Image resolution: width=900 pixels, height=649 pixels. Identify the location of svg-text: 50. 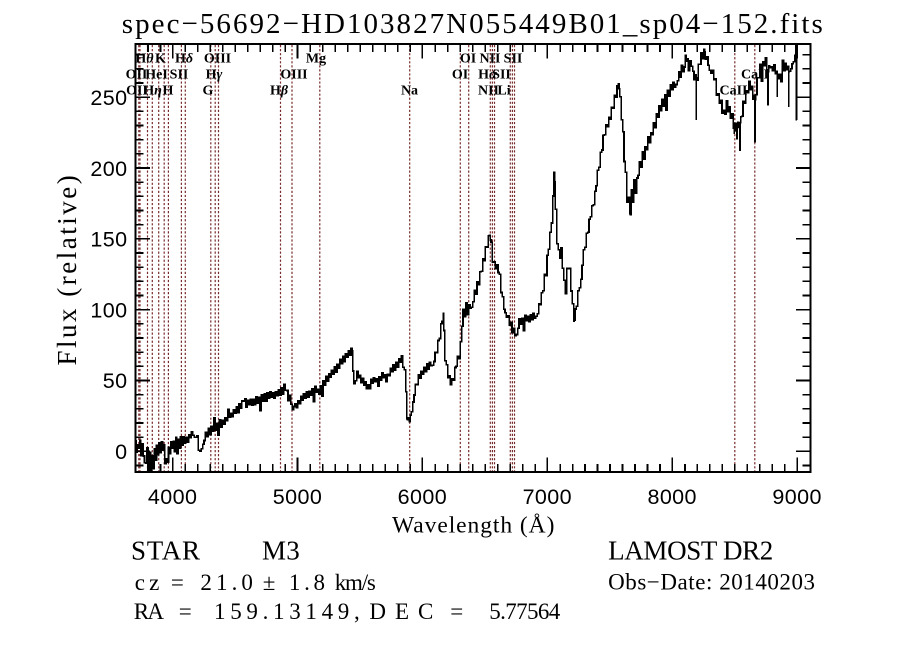
(115, 381).